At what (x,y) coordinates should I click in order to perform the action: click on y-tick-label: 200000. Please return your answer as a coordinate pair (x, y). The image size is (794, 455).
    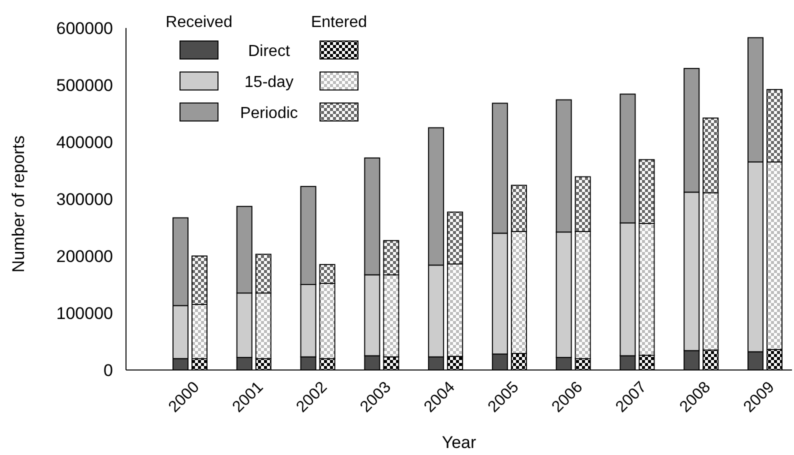
    Looking at the image, I should click on (84, 256).